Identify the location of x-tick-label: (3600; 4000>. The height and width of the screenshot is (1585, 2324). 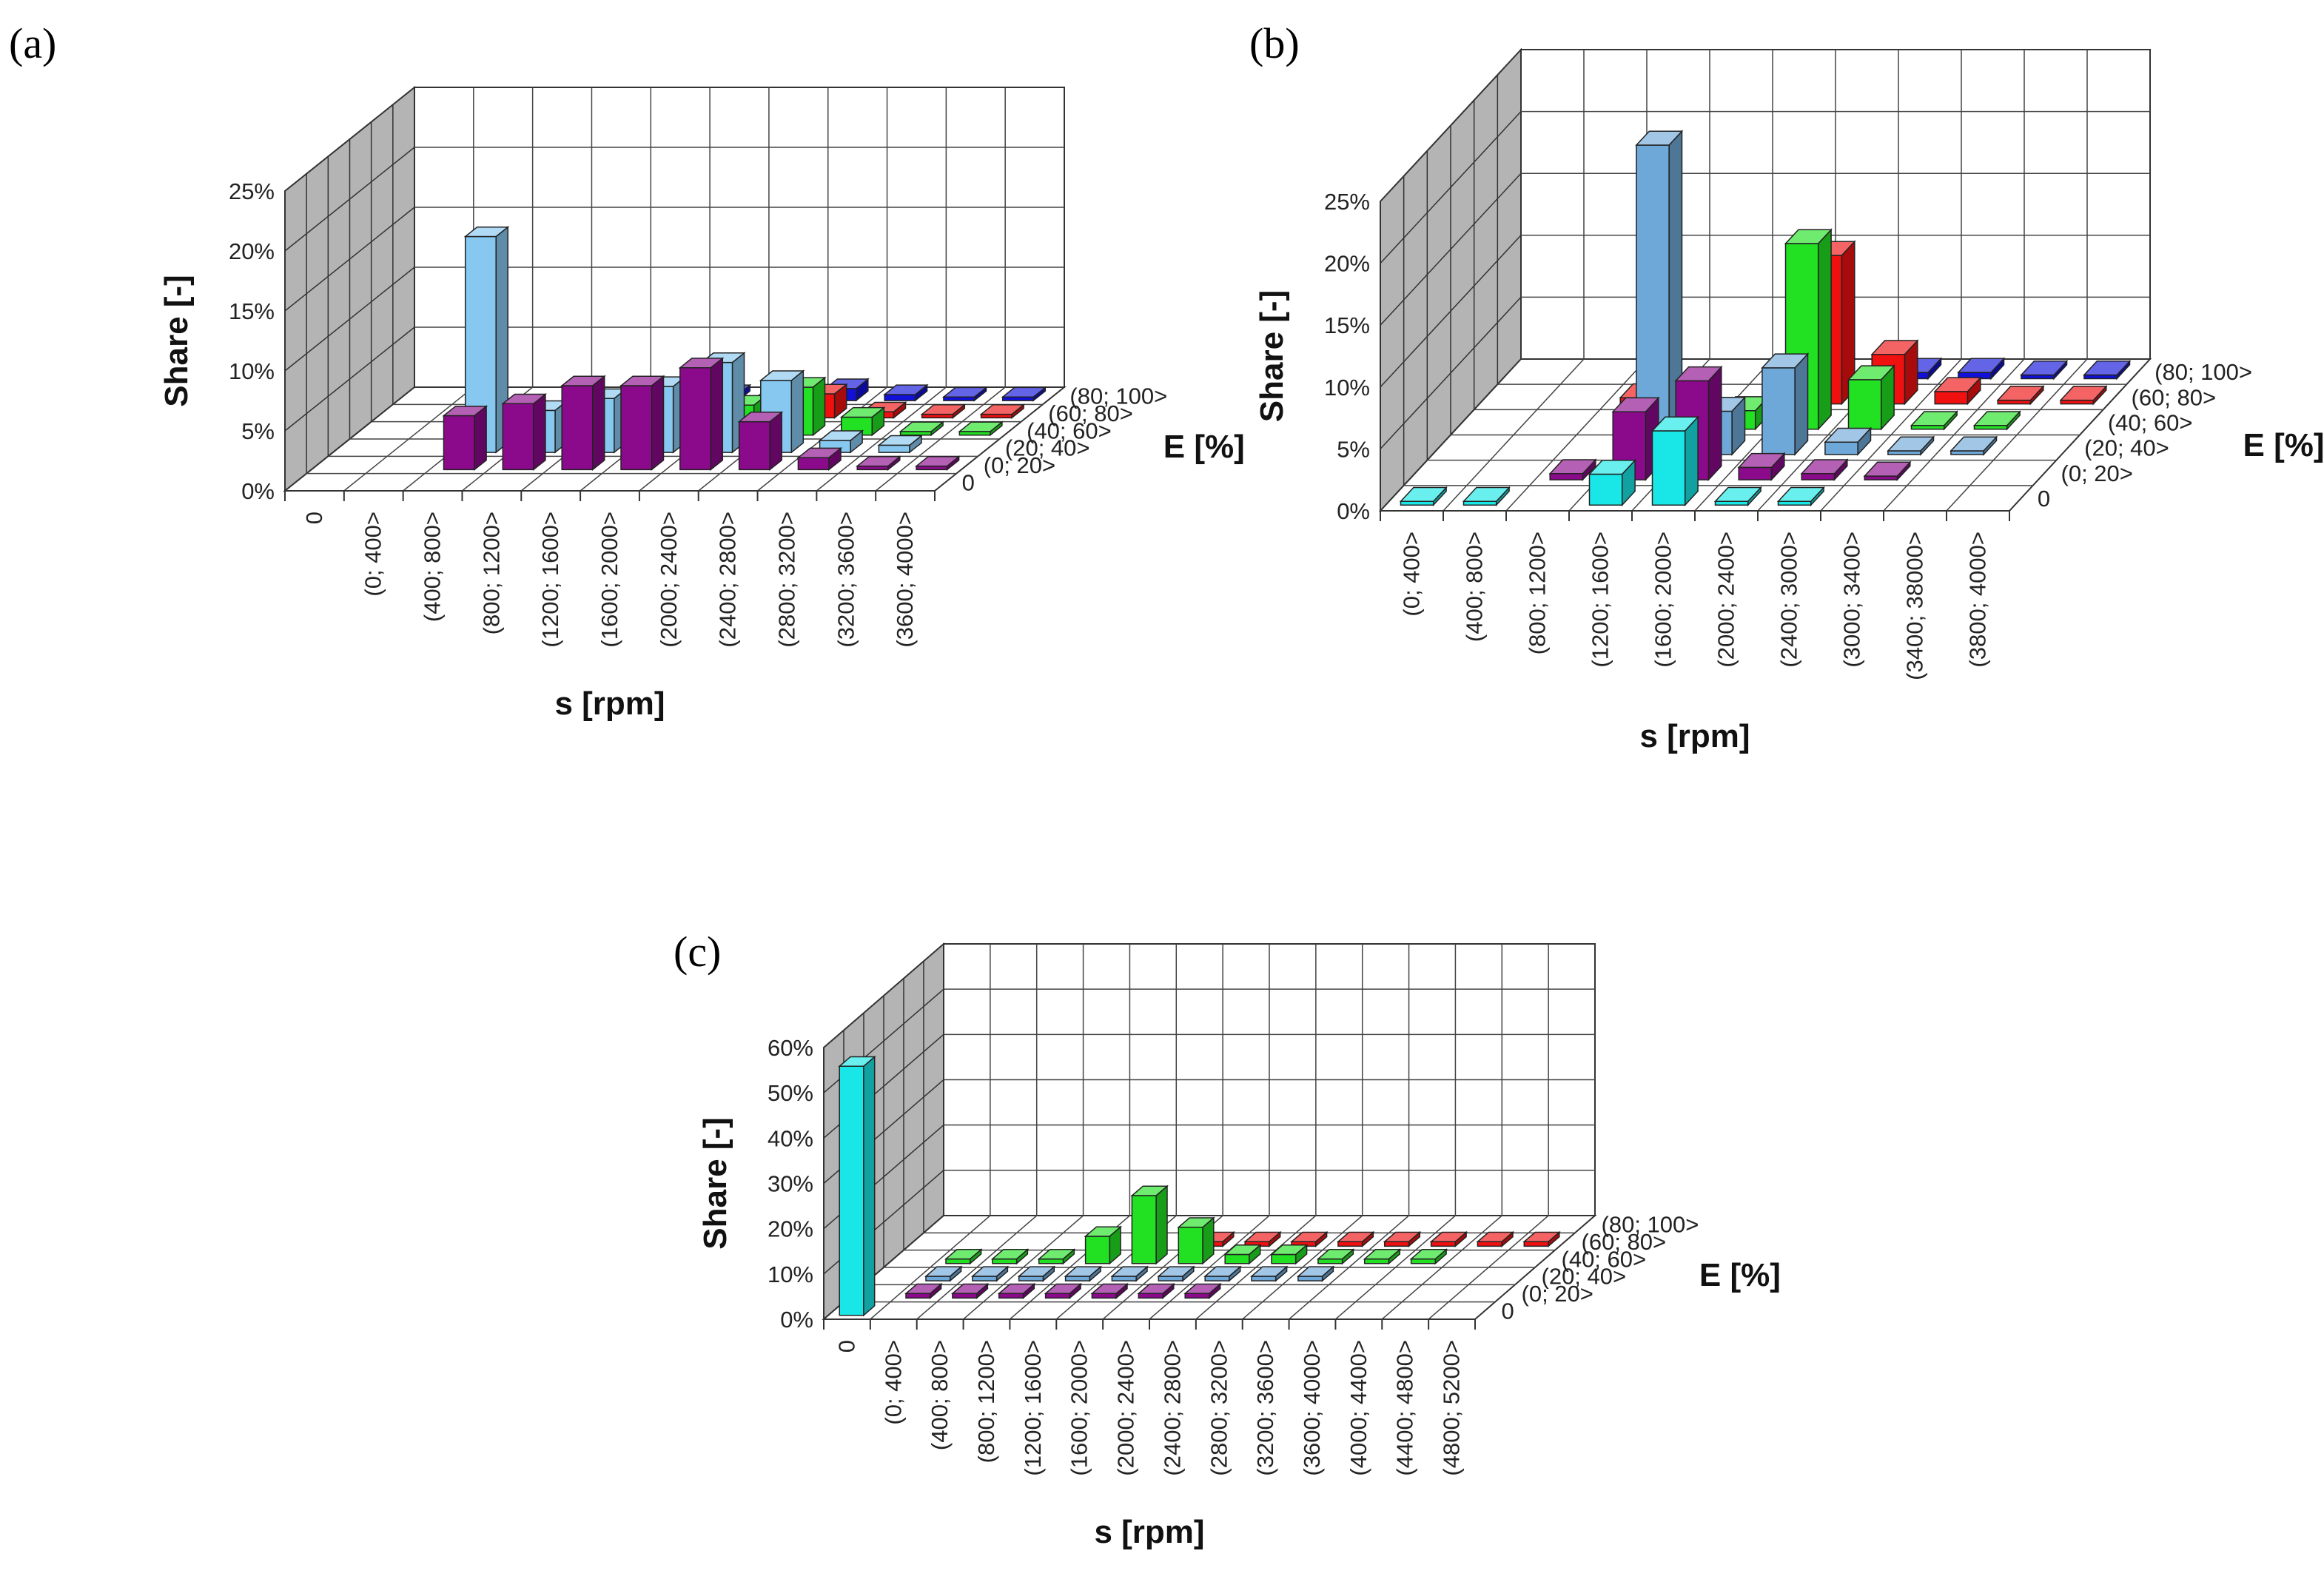
(1312, 1408).